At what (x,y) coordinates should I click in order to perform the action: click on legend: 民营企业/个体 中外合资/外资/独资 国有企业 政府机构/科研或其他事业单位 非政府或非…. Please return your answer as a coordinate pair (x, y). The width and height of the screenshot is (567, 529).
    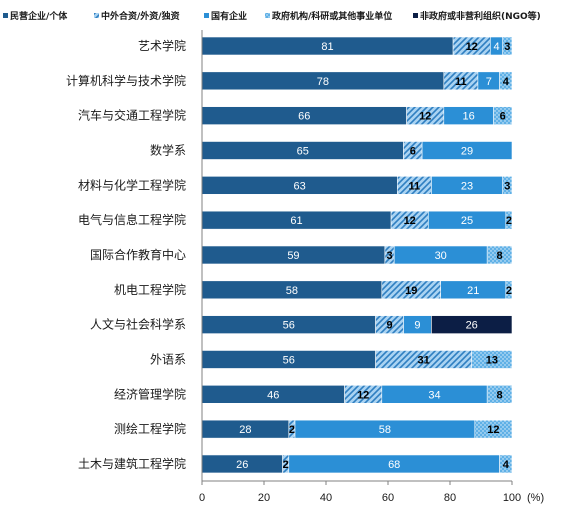
    Looking at the image, I should click on (272, 16).